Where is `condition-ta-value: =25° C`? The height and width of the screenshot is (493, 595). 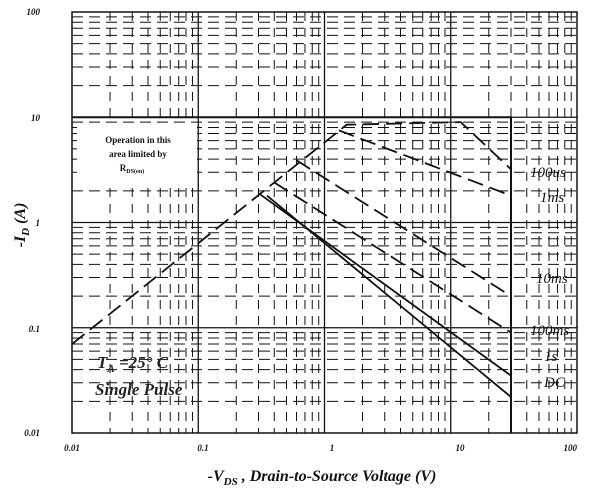
condition-ta-value: =25° C is located at coordinates (142, 362).